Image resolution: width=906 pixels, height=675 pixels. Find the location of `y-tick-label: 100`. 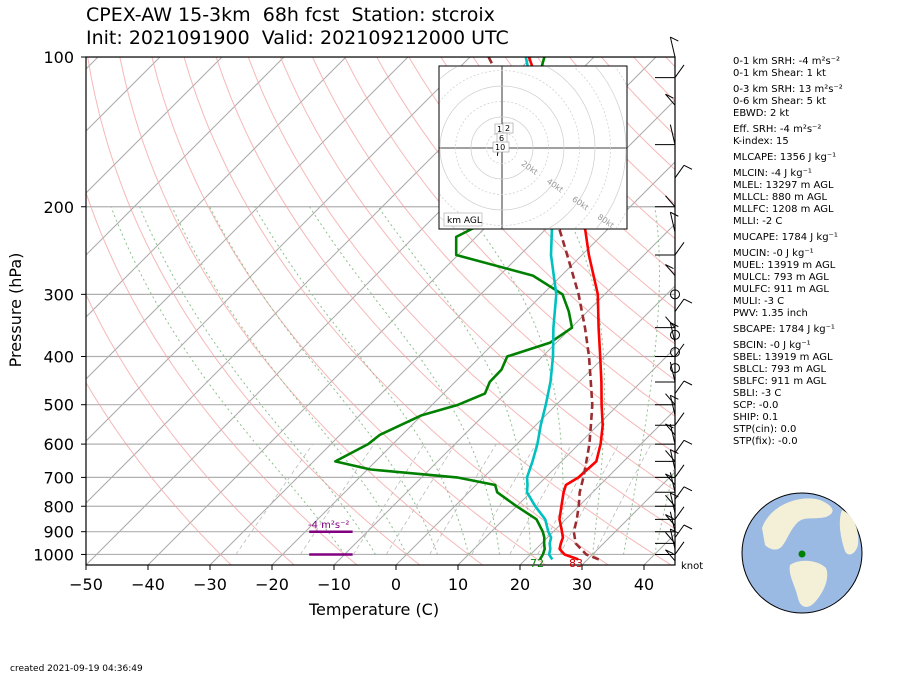

y-tick-label: 100 is located at coordinates (58, 57).